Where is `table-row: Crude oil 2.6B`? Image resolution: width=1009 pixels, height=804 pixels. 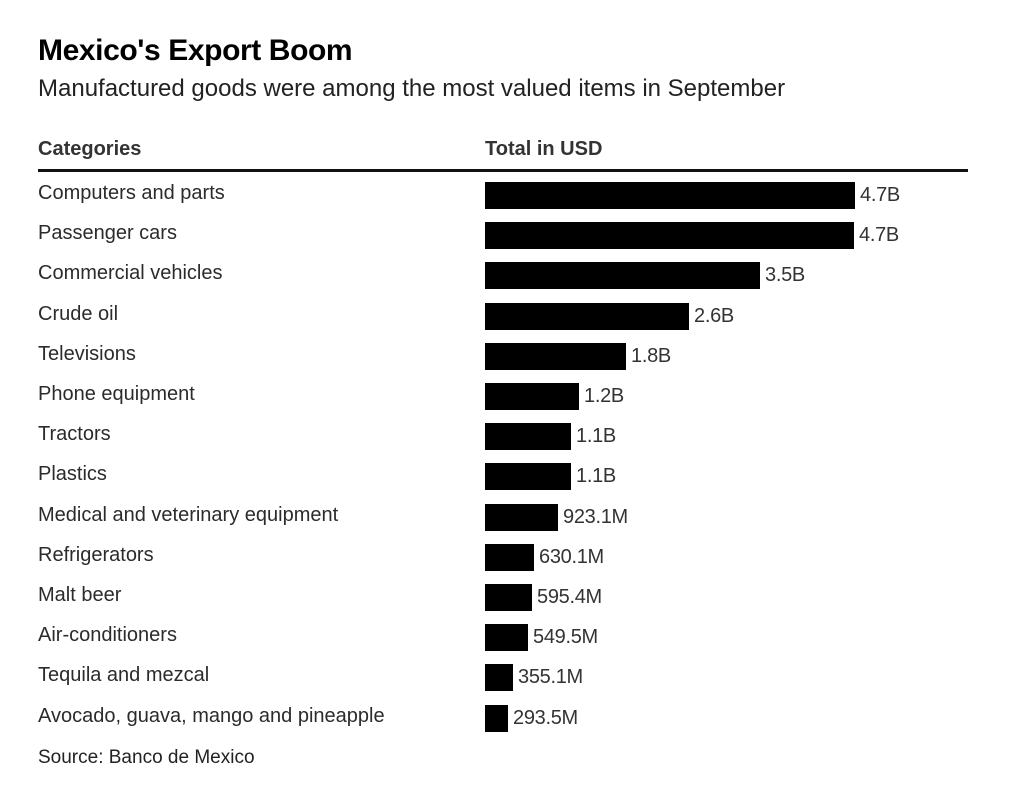
table-row: Crude oil 2.6B is located at coordinates (504, 313).